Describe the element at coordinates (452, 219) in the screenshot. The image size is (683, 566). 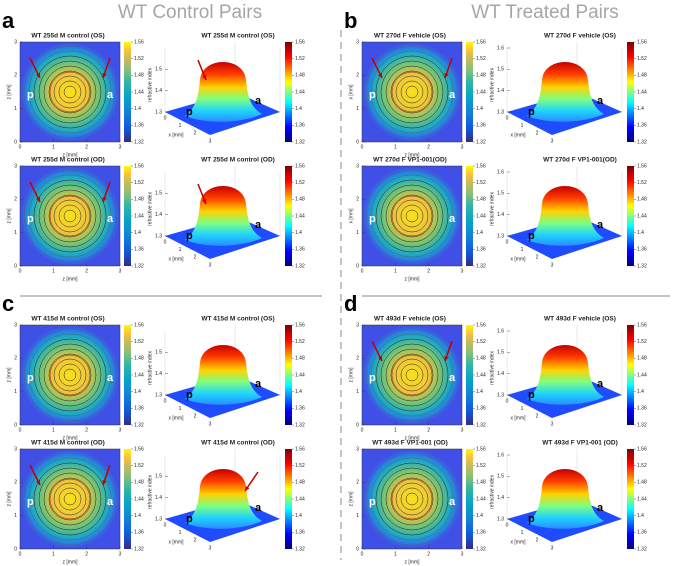
I see `anterior-marker: a` at that location.